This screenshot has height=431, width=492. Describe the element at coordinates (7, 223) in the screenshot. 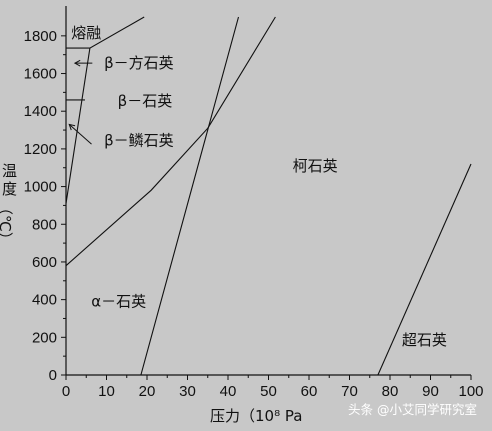

I see `y-axis-title-line-3: （℃）` at that location.